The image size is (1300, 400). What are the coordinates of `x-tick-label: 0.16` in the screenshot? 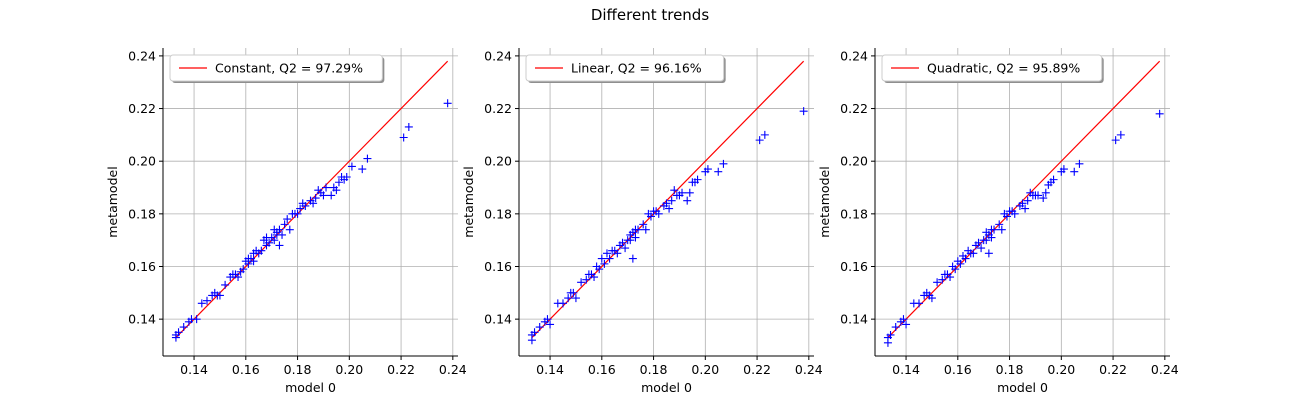 It's located at (246, 369).